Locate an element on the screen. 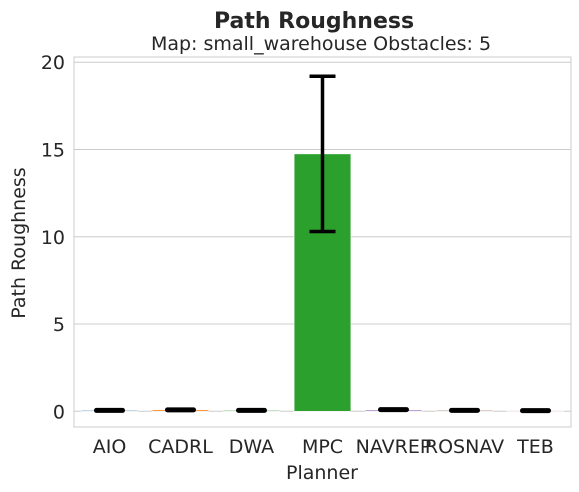 This screenshot has width=579, height=492. y-tick-label-5: 5 is located at coordinates (59, 325).